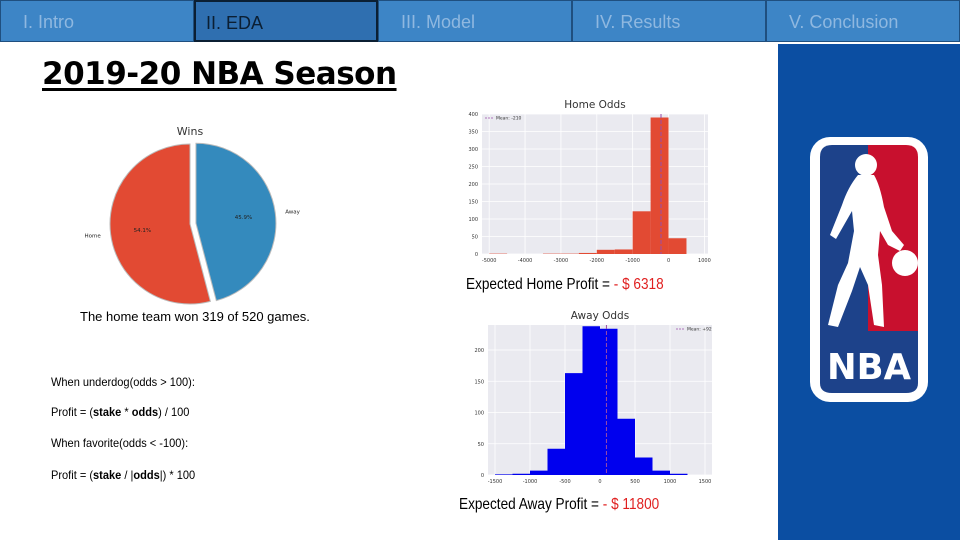  I want to click on pie-percent-label: 54.1%, so click(142, 231).